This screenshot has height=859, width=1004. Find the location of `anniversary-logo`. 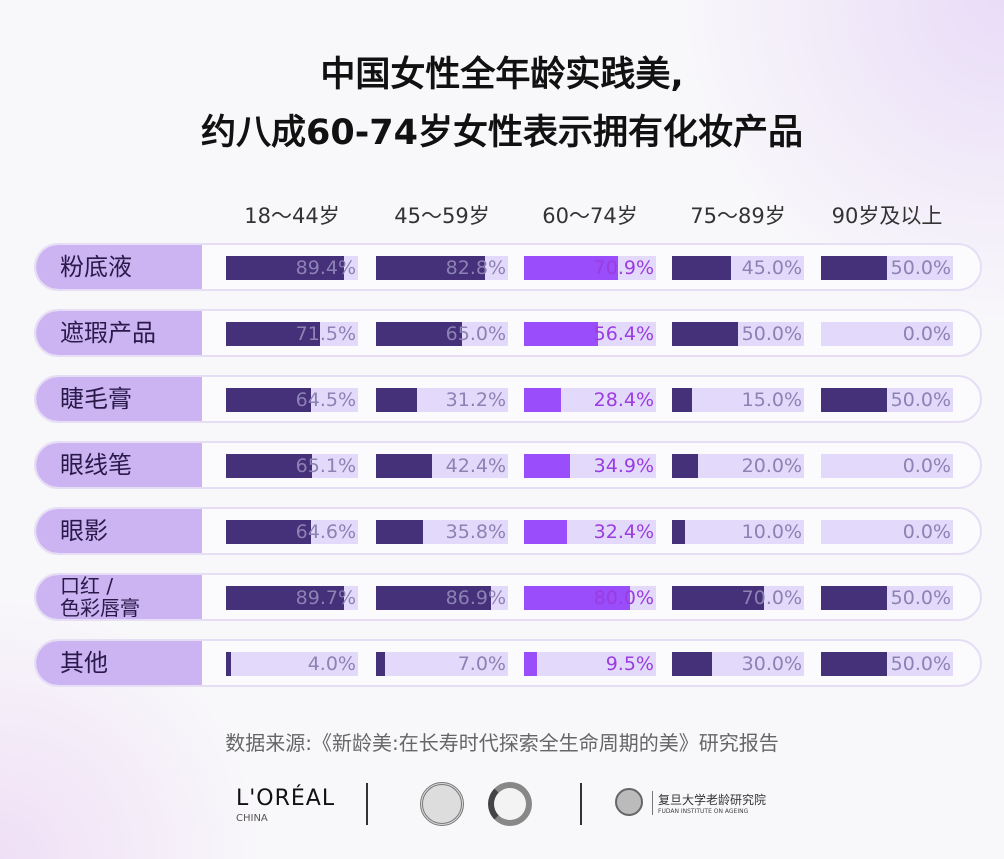

anniversary-logo is located at coordinates (510, 804).